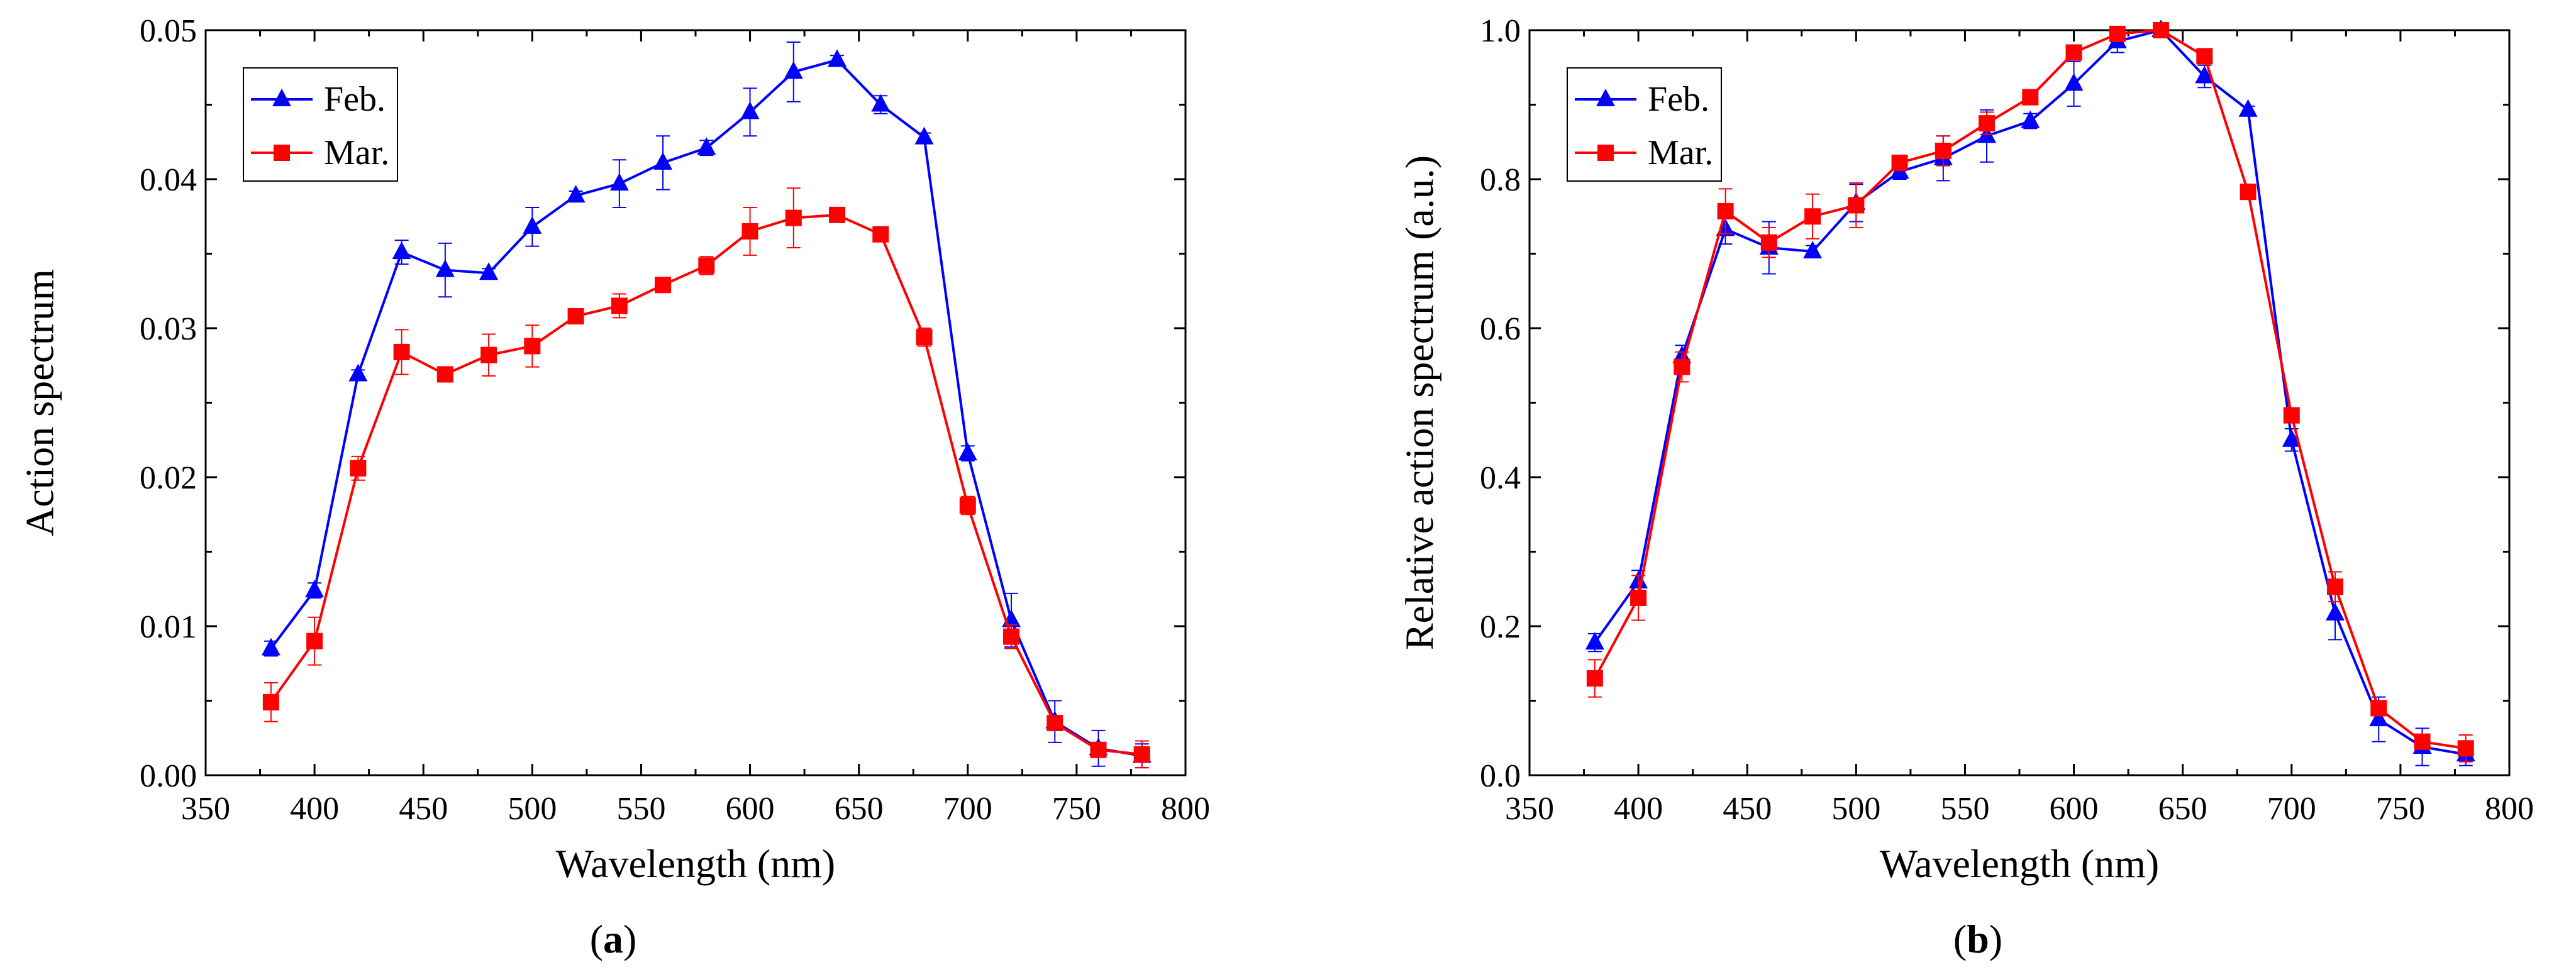 The height and width of the screenshot is (972, 2576). What do you see at coordinates (596, 939) in the screenshot?
I see `panel-label-open: (` at bounding box center [596, 939].